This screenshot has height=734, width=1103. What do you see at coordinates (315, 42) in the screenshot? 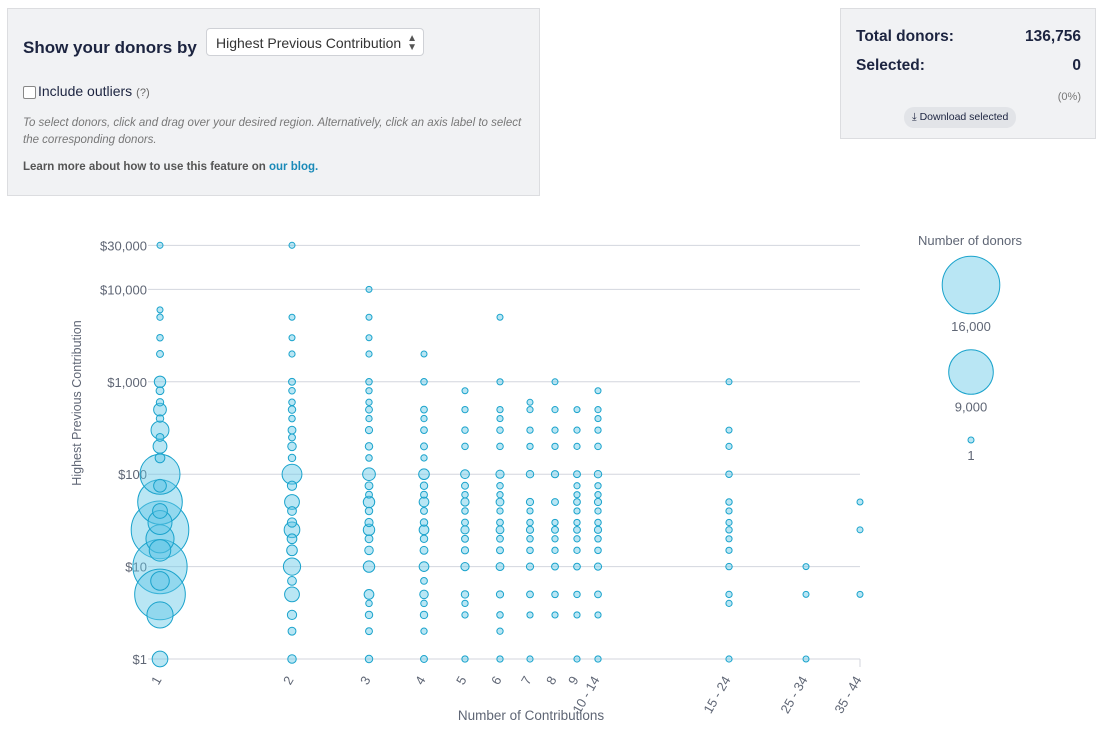
I see `show-by-select: Highest Previous Contribution ▲ ▼` at bounding box center [315, 42].